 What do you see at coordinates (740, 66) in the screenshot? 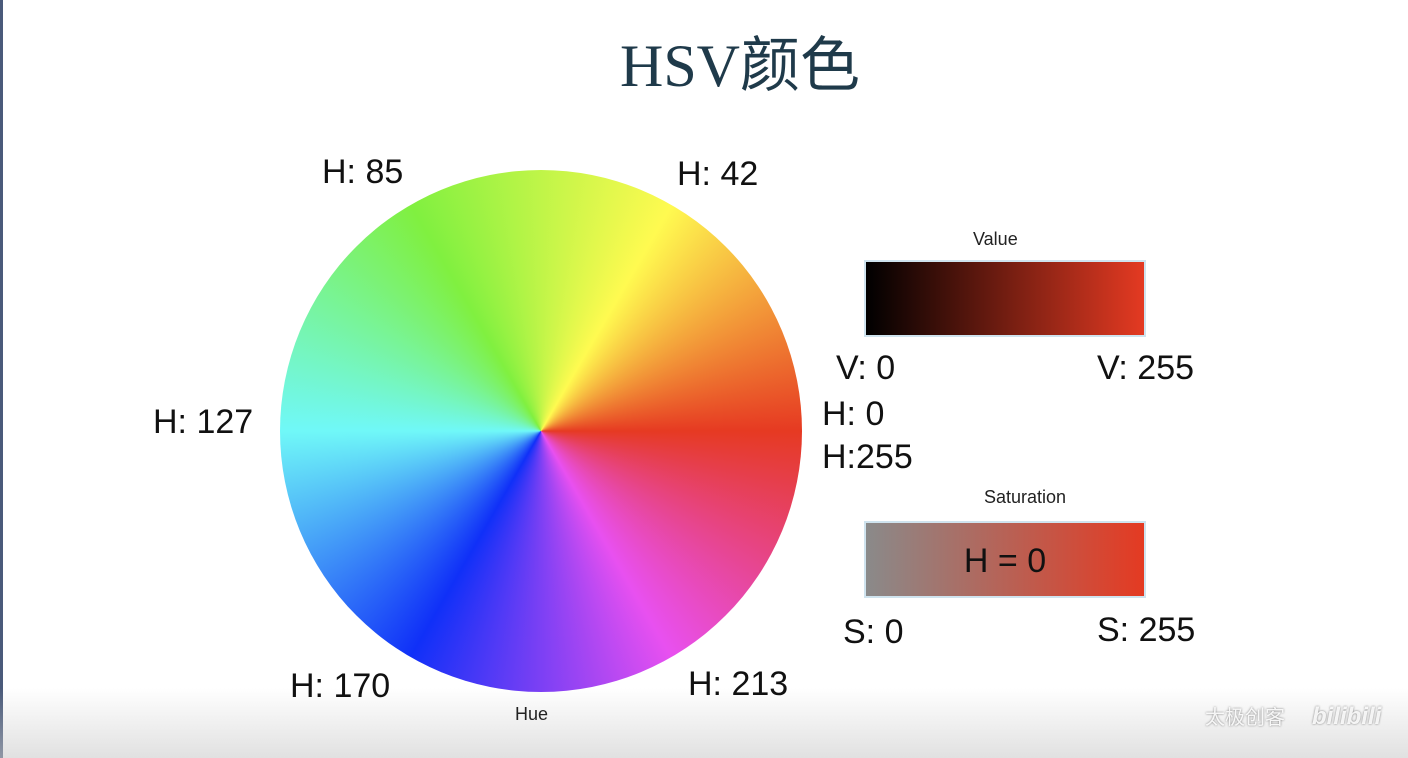
I see `slide-title: HSV颜色` at bounding box center [740, 66].